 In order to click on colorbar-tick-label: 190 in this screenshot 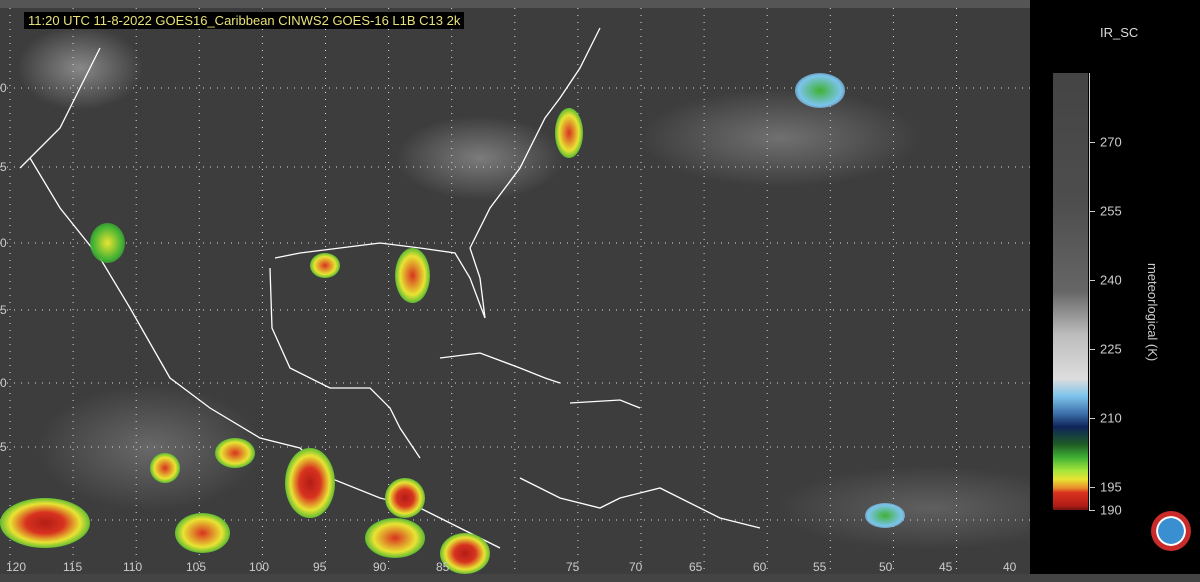, I will do `click(1111, 510)`.